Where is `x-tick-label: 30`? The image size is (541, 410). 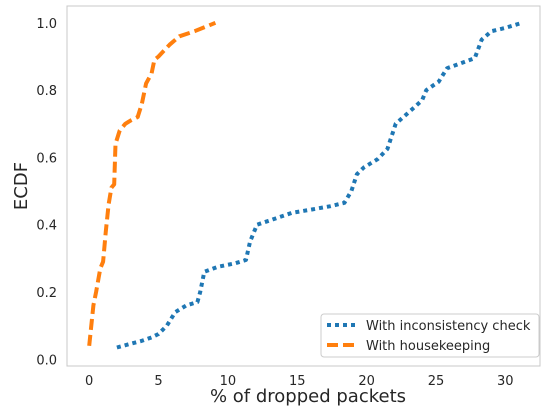 x-tick-label: 30 is located at coordinates (505, 381).